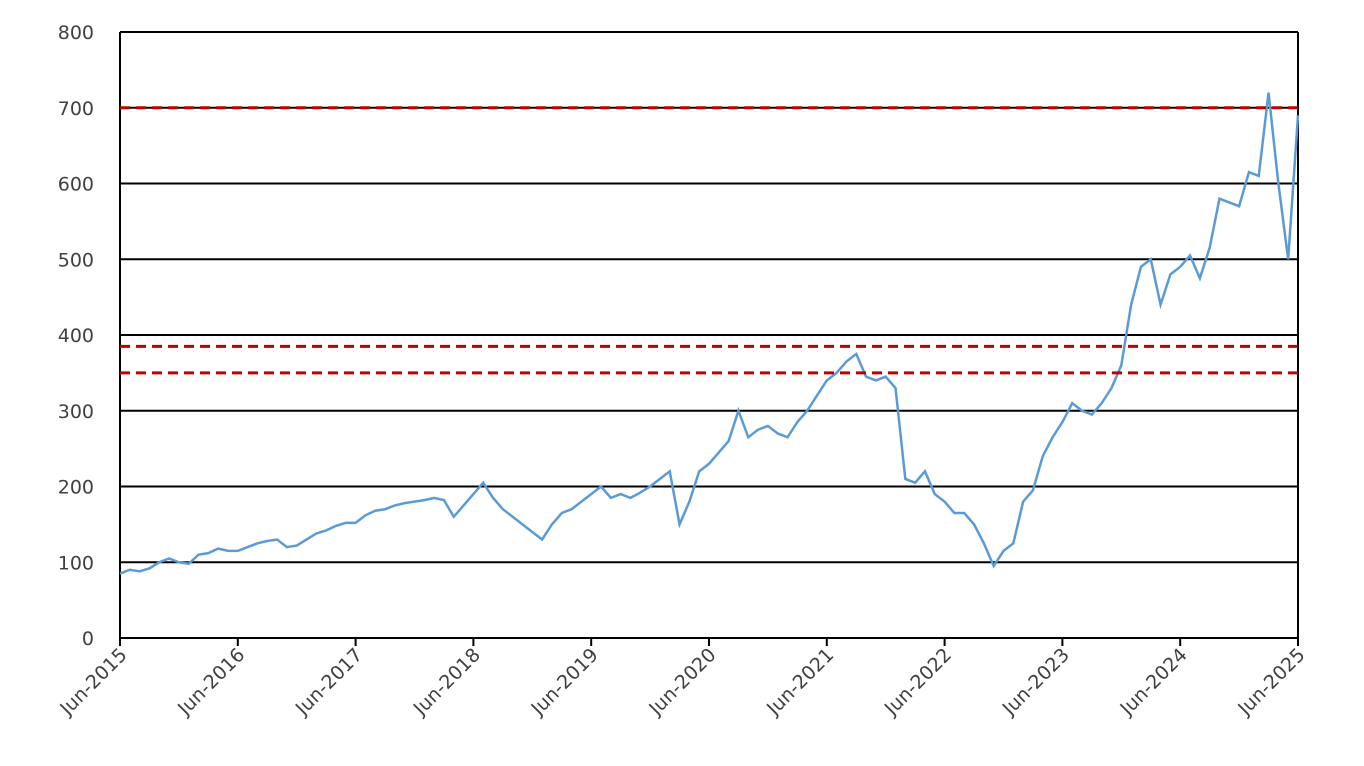 The height and width of the screenshot is (766, 1364). Describe the element at coordinates (800, 682) in the screenshot. I see `x-tick-label: Jun-2021` at that location.